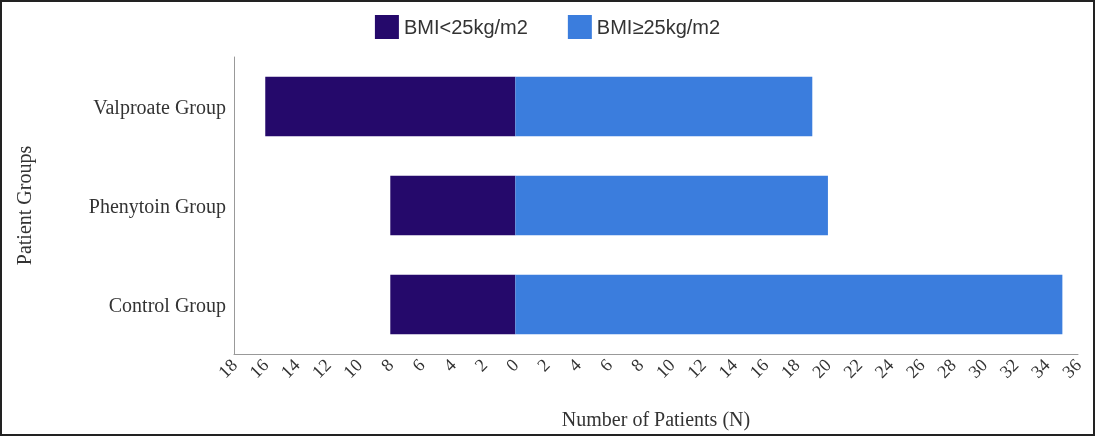  What do you see at coordinates (24, 205) in the screenshot?
I see `y-axis-title: Patient Groups` at bounding box center [24, 205].